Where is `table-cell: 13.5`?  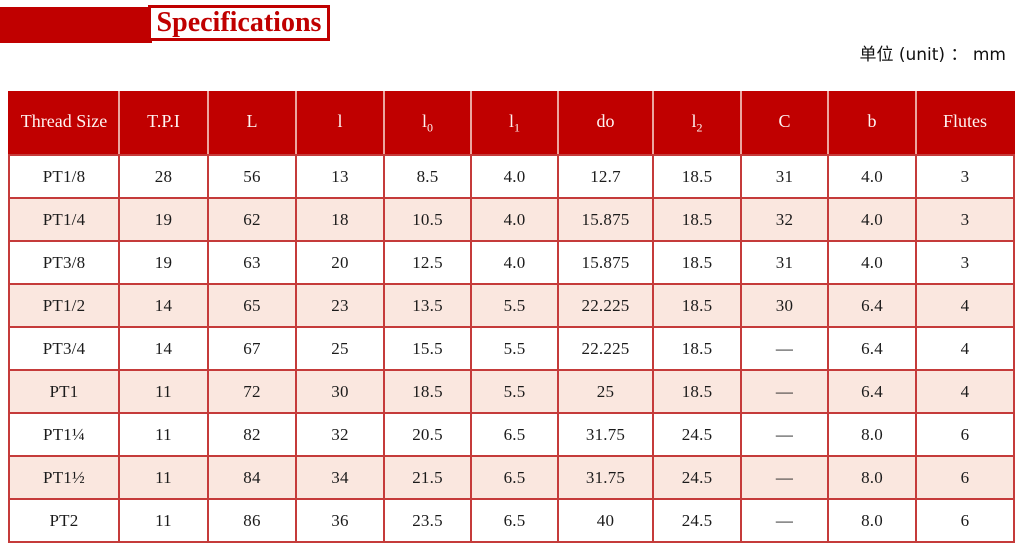 table-cell: 13.5 is located at coordinates (427, 305).